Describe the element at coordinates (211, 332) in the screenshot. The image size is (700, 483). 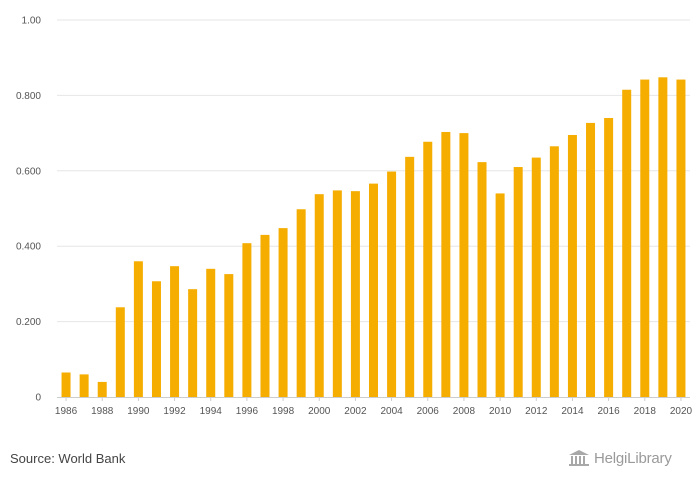
I see `bar-1994` at that location.